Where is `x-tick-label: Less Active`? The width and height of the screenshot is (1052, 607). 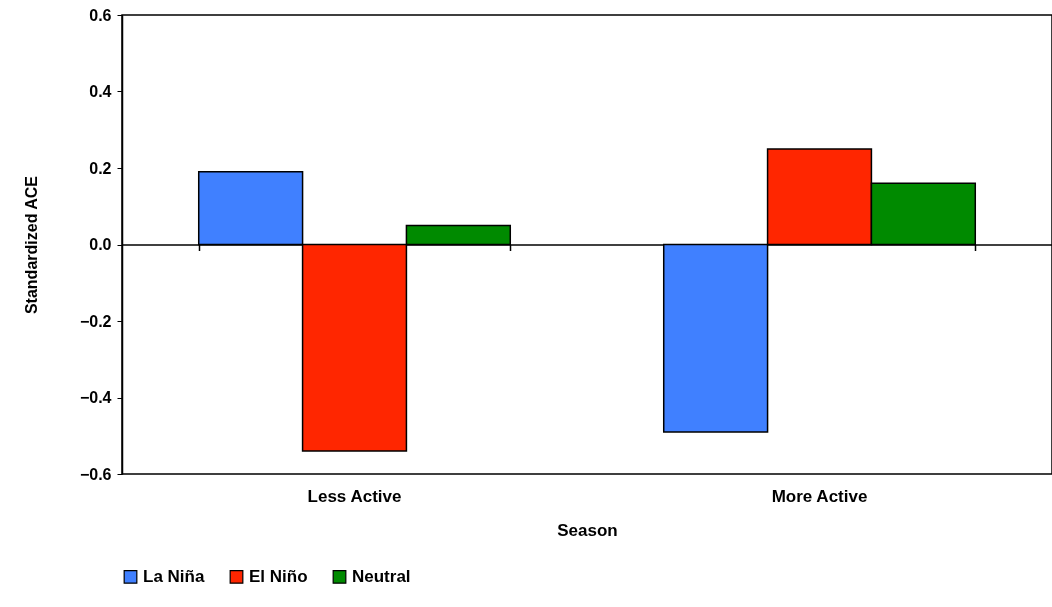
x-tick-label: Less Active is located at coordinates (354, 496).